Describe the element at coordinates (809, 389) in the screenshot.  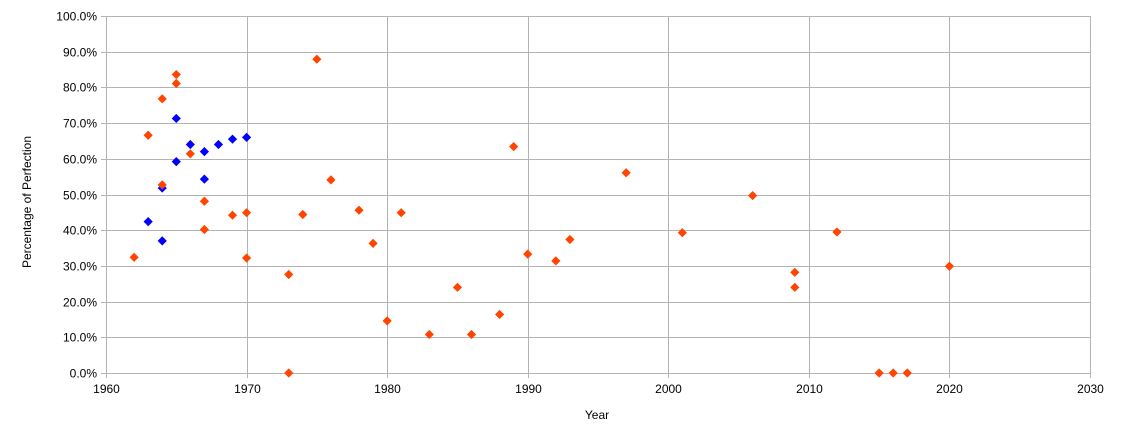
I see `x-tick-label: 2010` at that location.